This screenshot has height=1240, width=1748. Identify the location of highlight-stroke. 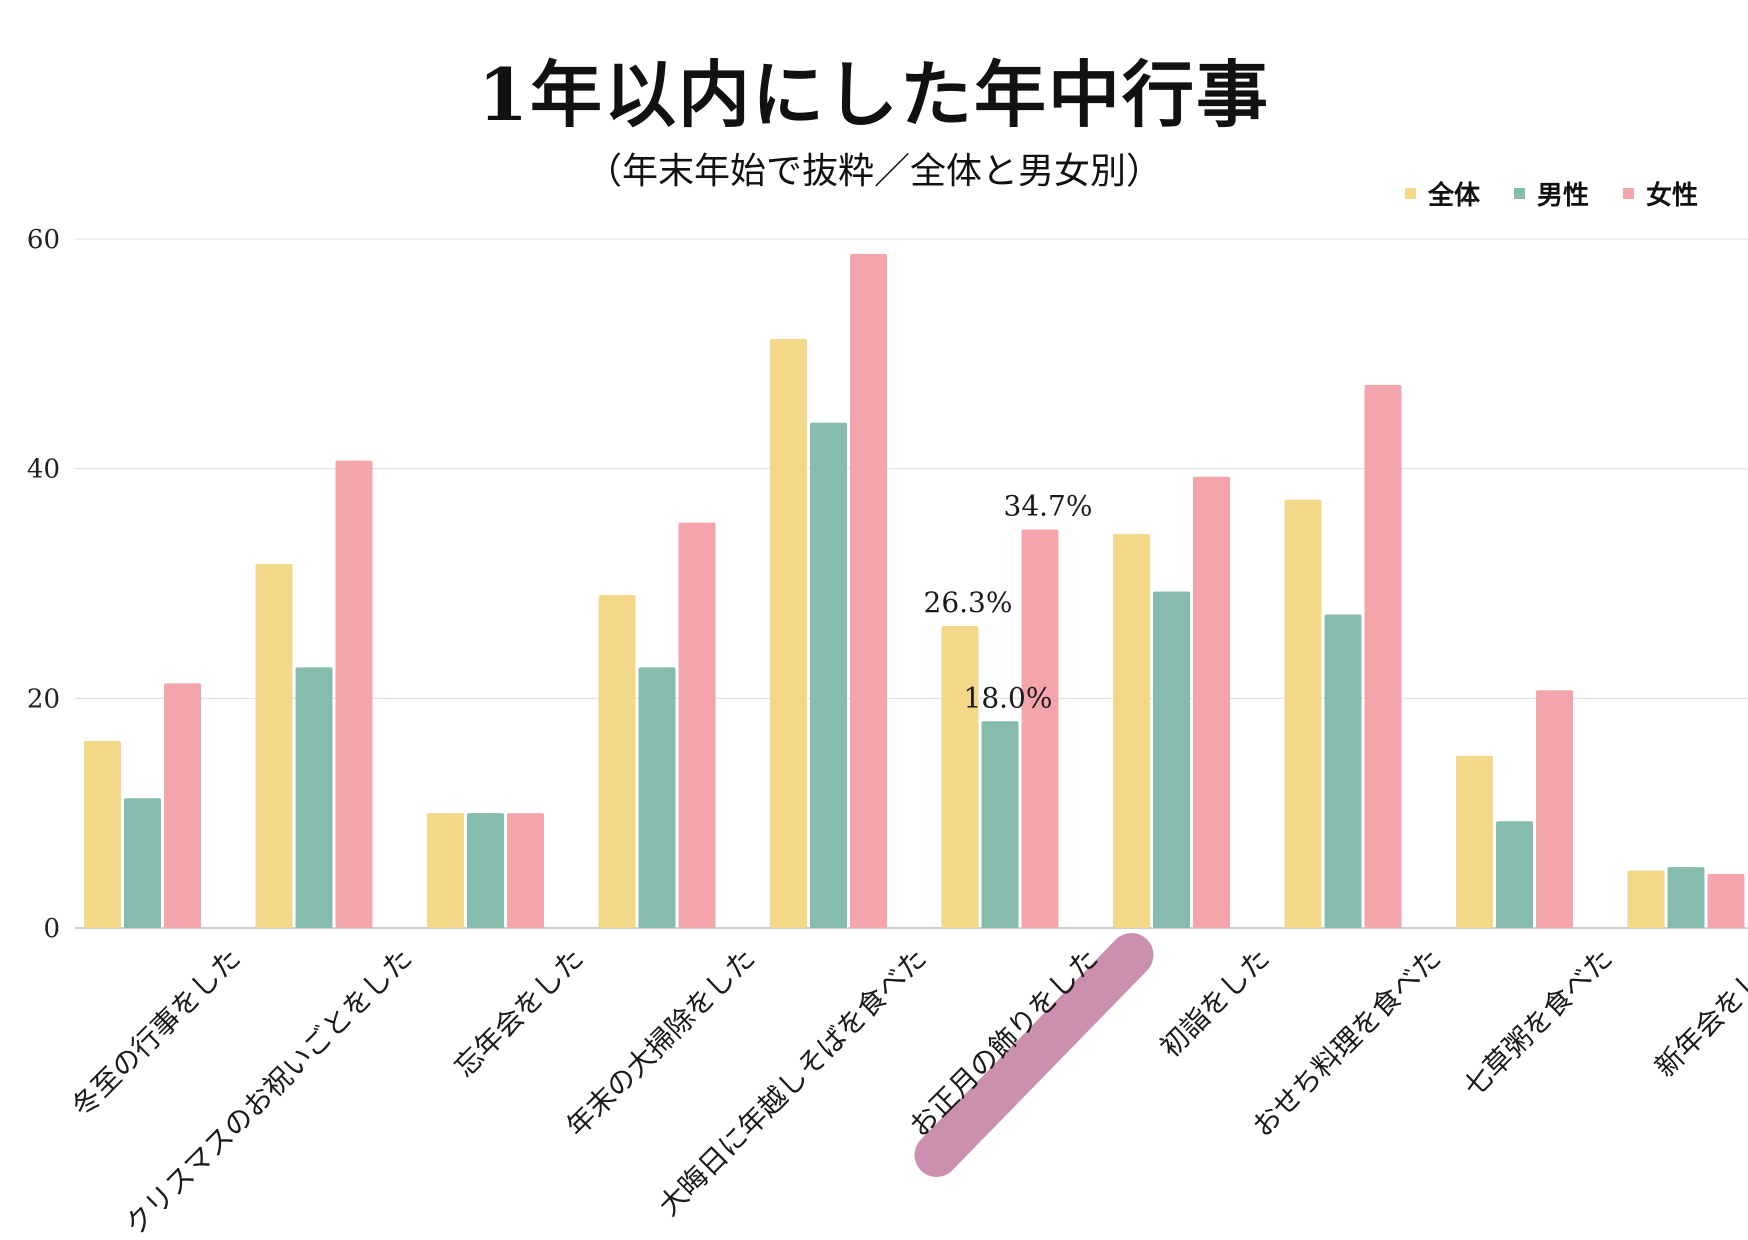
(1034, 1055).